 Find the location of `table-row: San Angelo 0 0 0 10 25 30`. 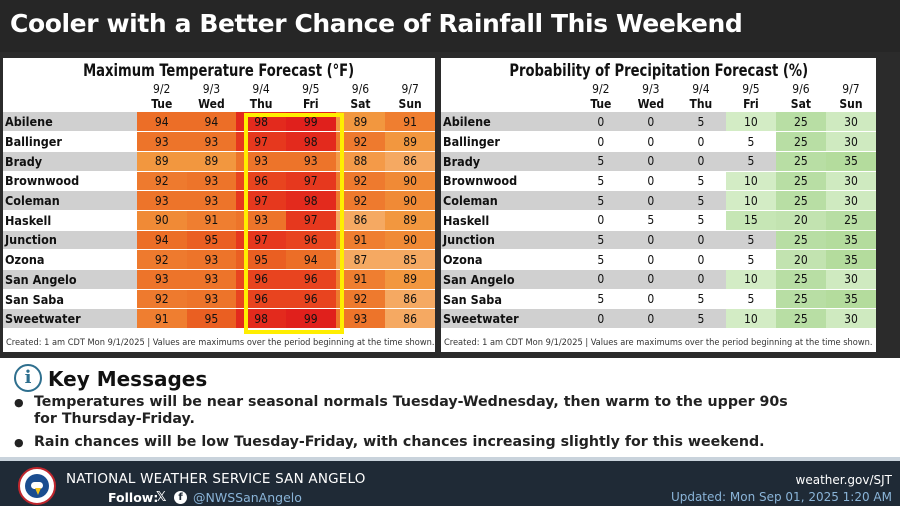

table-row: San Angelo 0 0 0 10 25 30 is located at coordinates (658, 279).